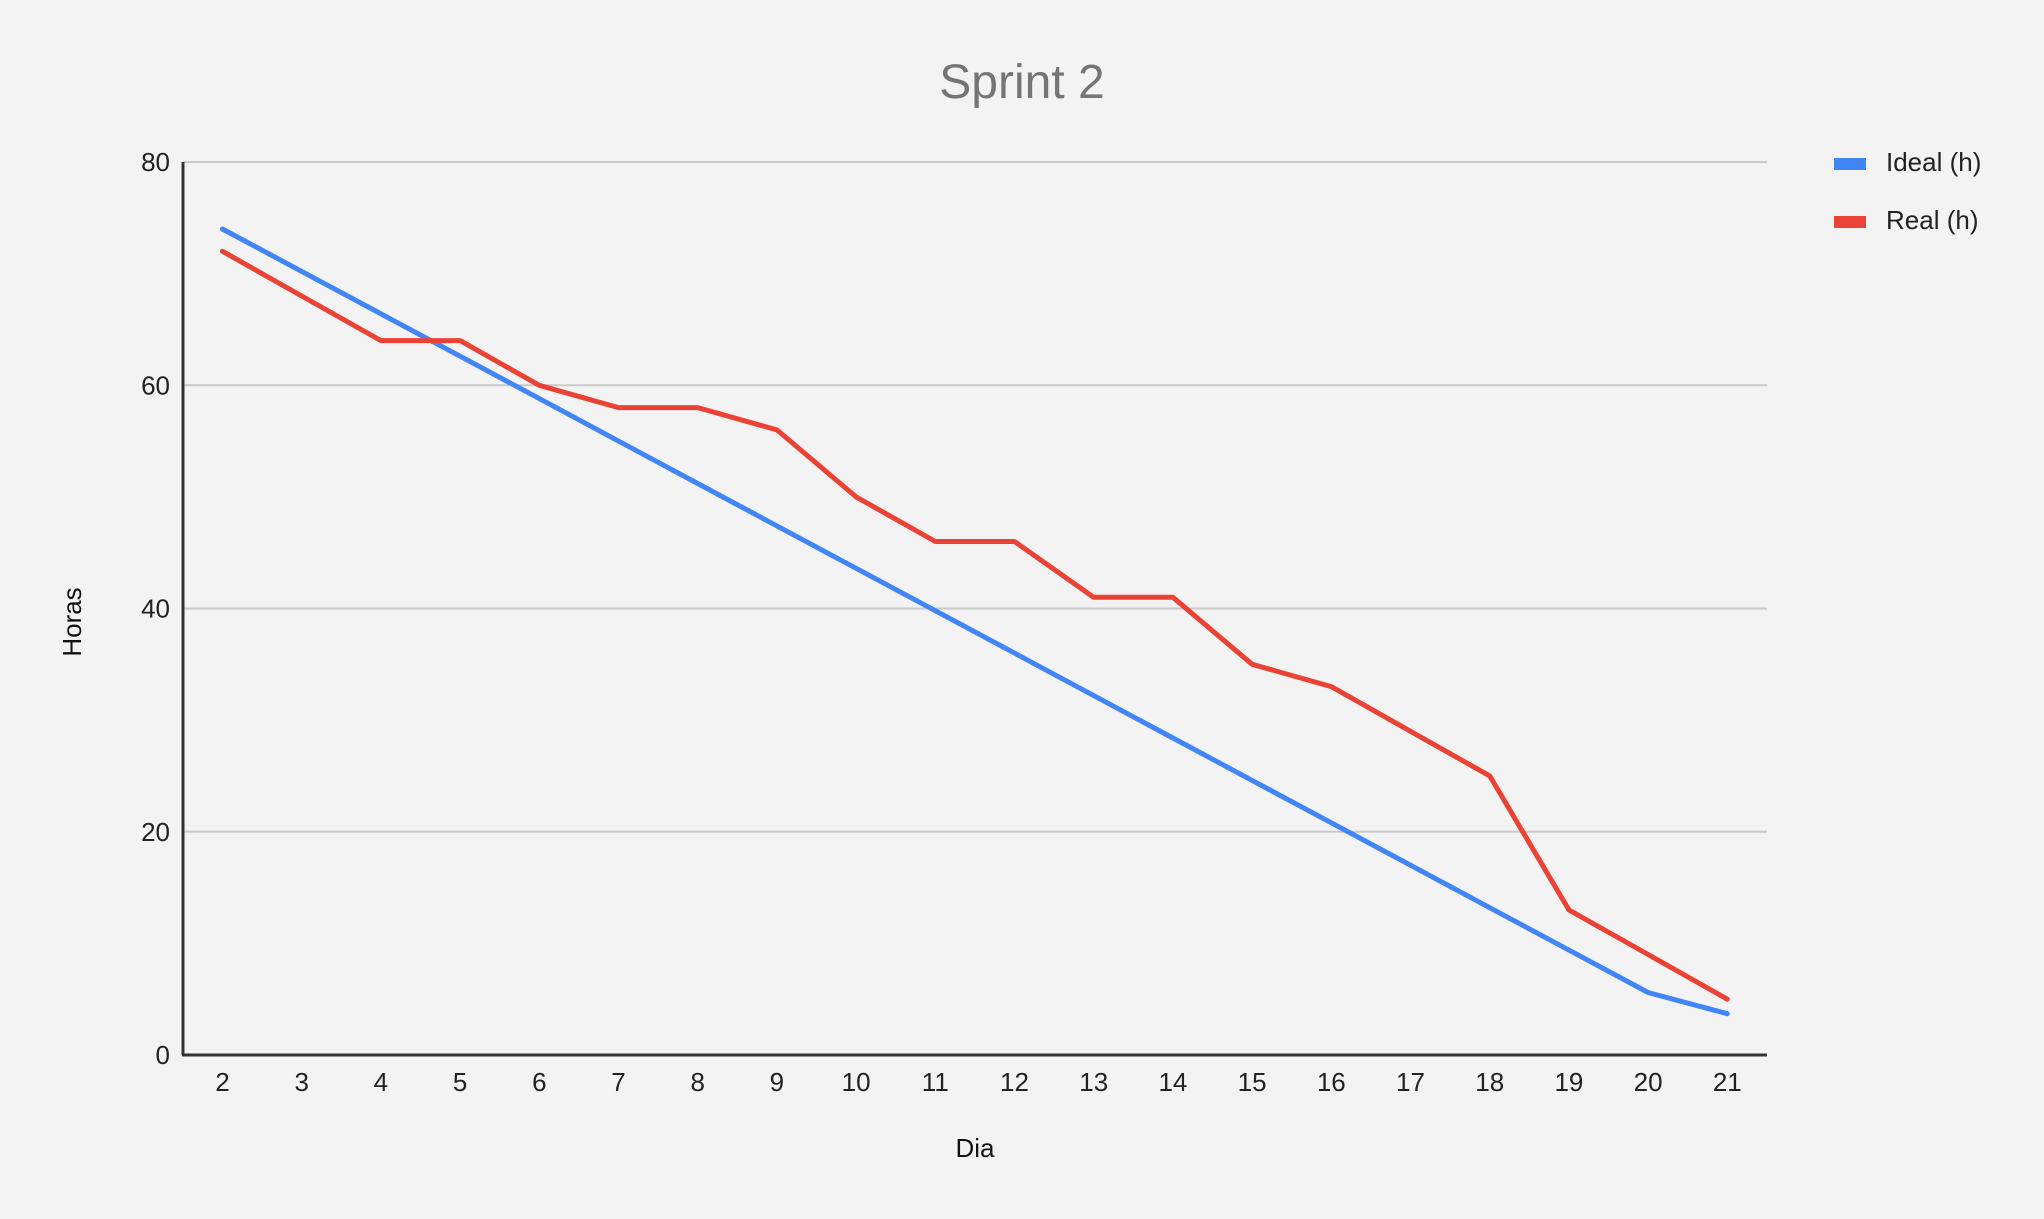  I want to click on legend-swatch-real-h, so click(1850, 222).